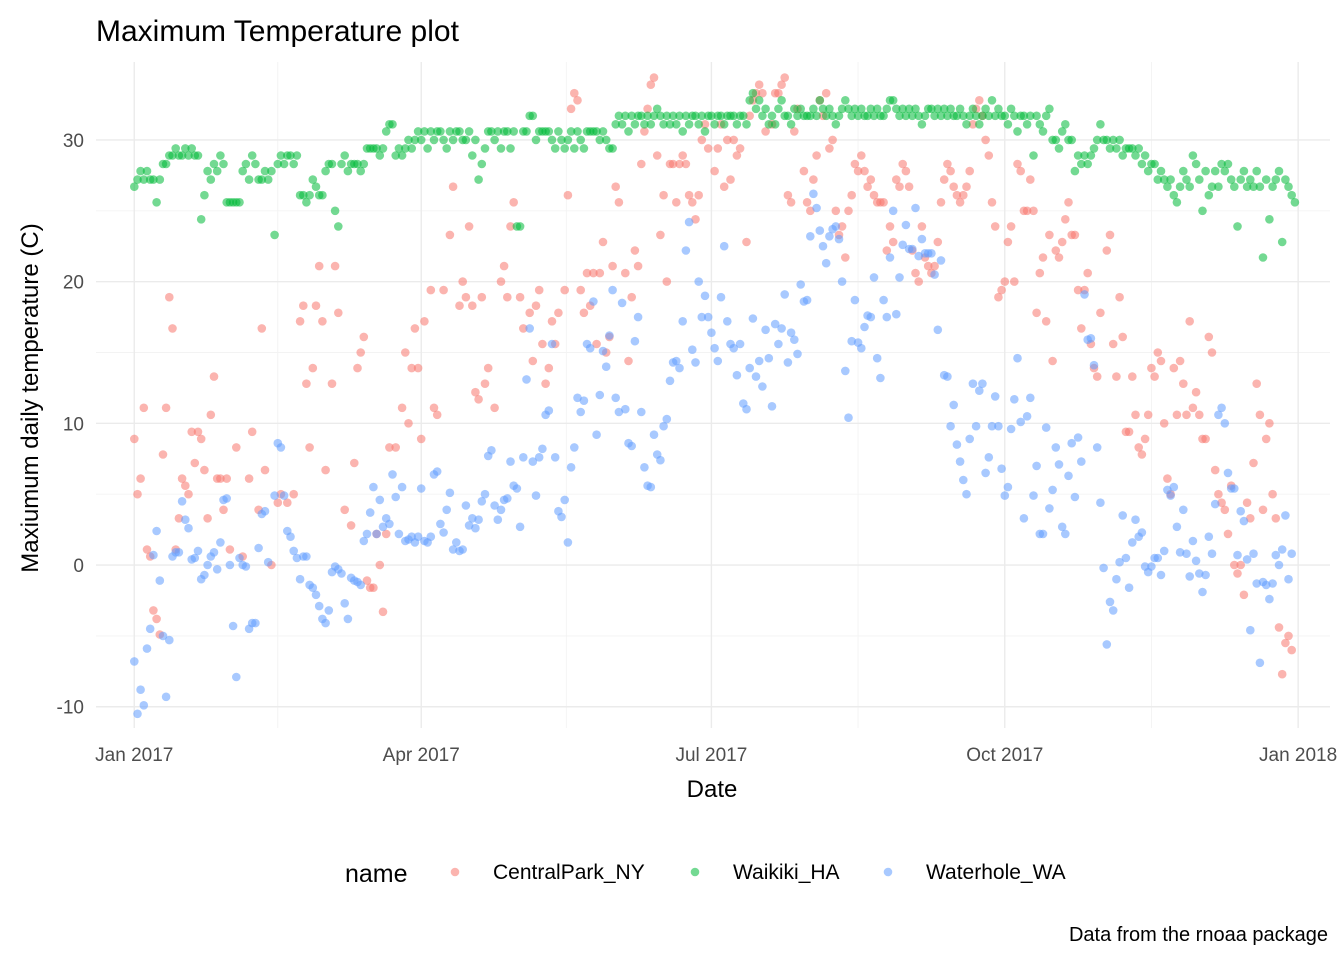 The height and width of the screenshot is (960, 1344). I want to click on y-tick-label: 10, so click(73, 424).